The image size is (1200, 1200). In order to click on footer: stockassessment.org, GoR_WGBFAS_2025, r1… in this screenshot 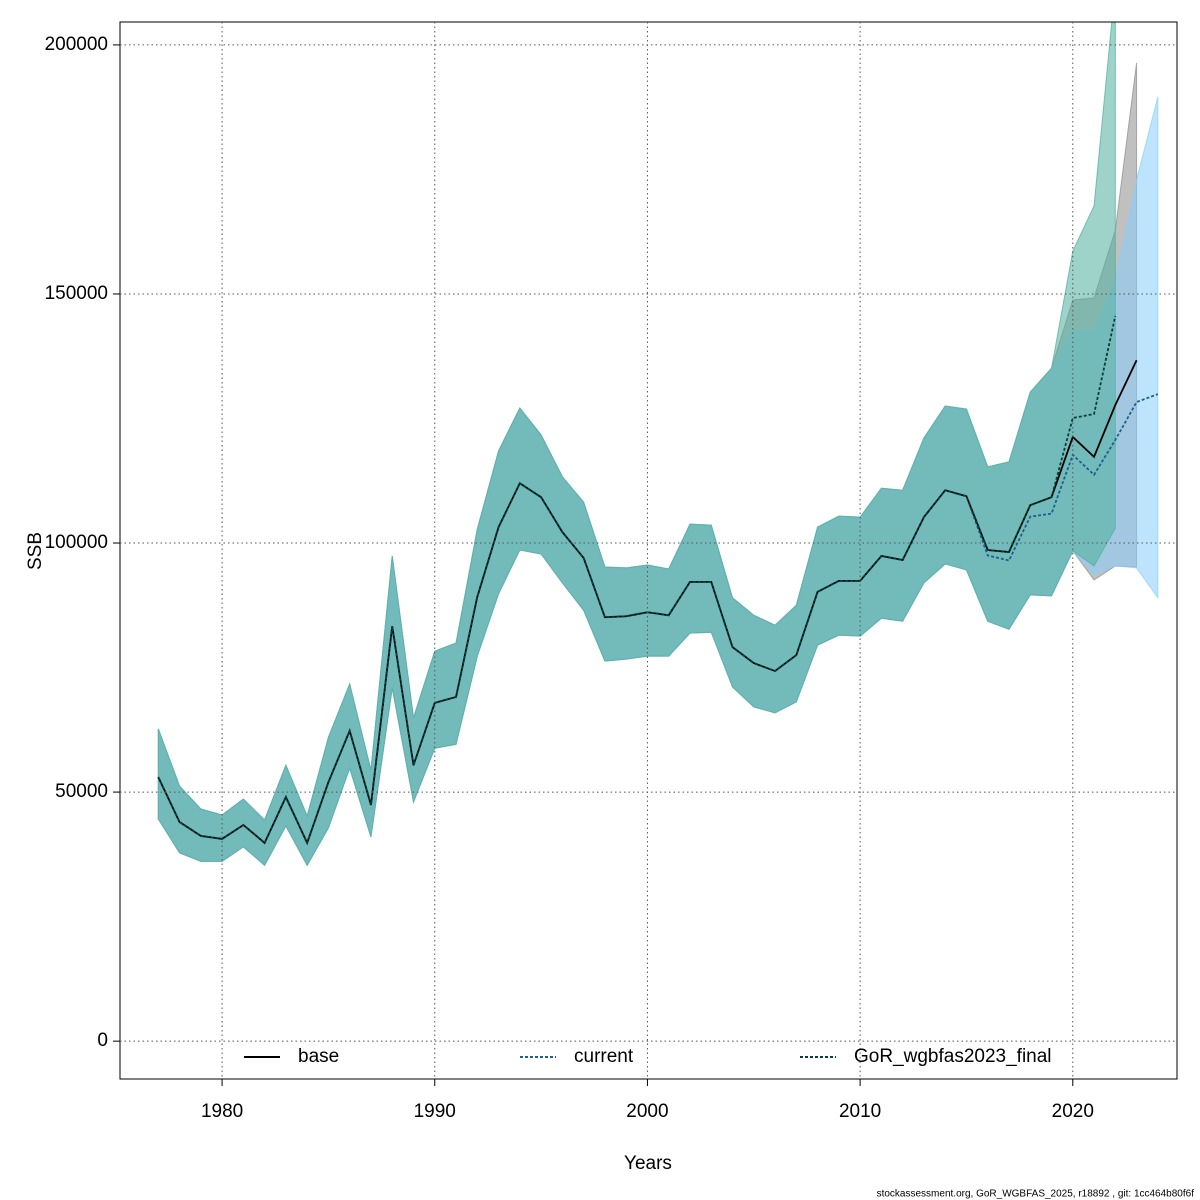, I will do `click(1036, 1194)`.